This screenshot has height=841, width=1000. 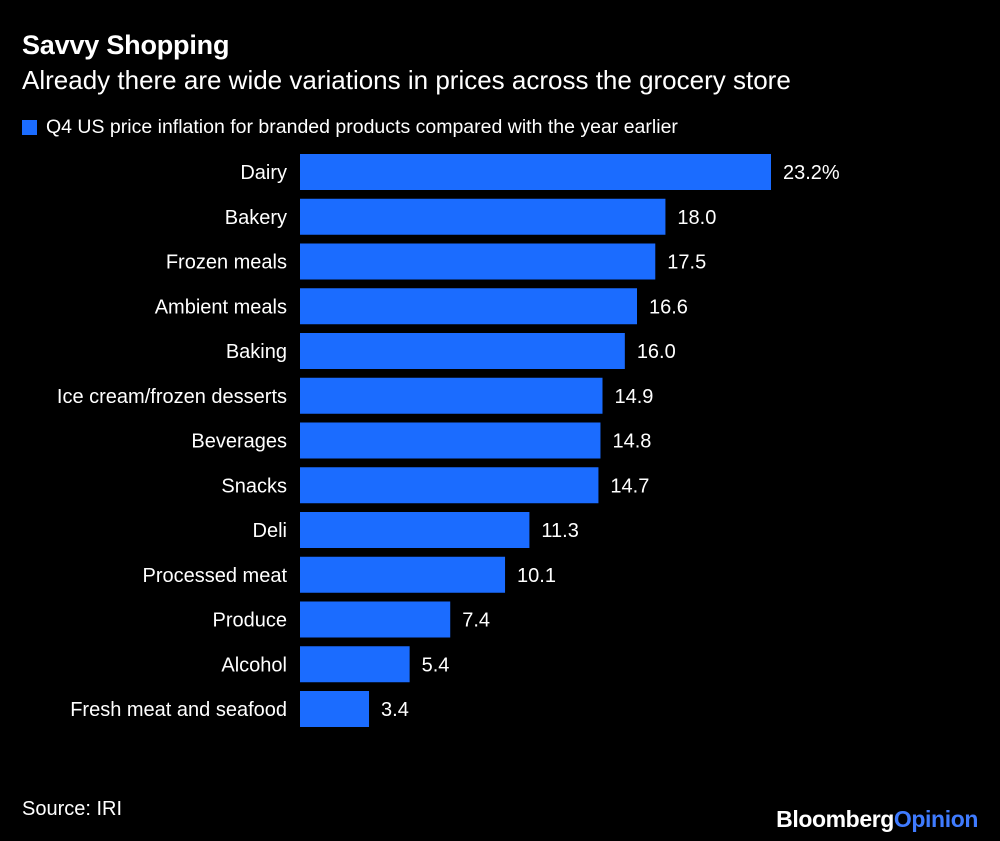 I want to click on category-label: Produce, so click(x=250, y=621).